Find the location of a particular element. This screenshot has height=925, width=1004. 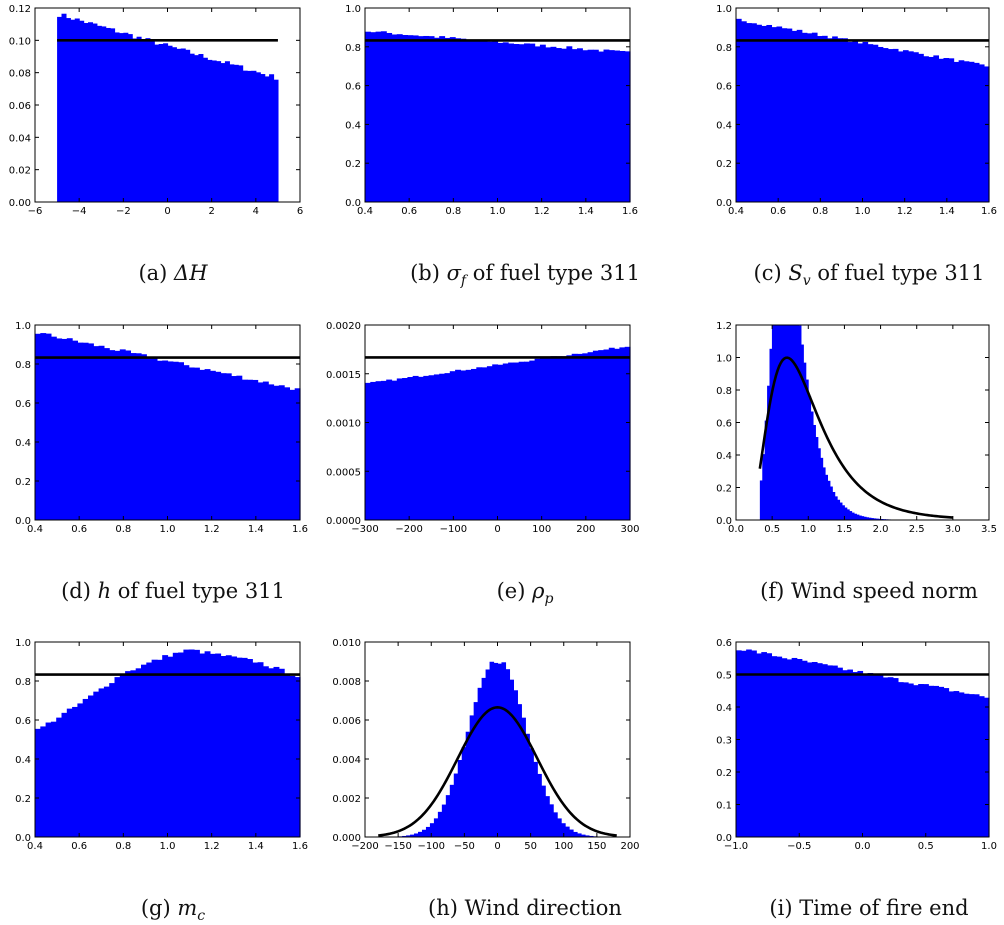

y-tick-label: 0.0015 is located at coordinates (343, 375).